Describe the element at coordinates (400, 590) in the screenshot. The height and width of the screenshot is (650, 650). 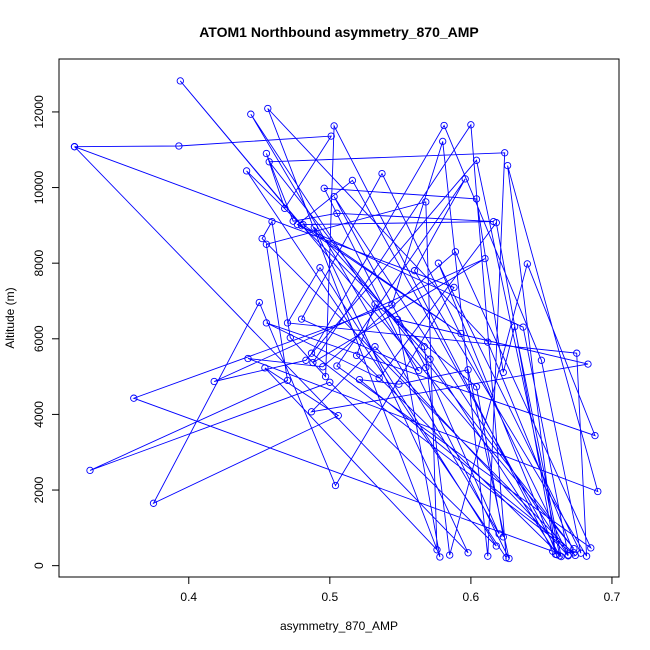
I see `x-axis: 0.4 0.5 0.6 0.7` at that location.